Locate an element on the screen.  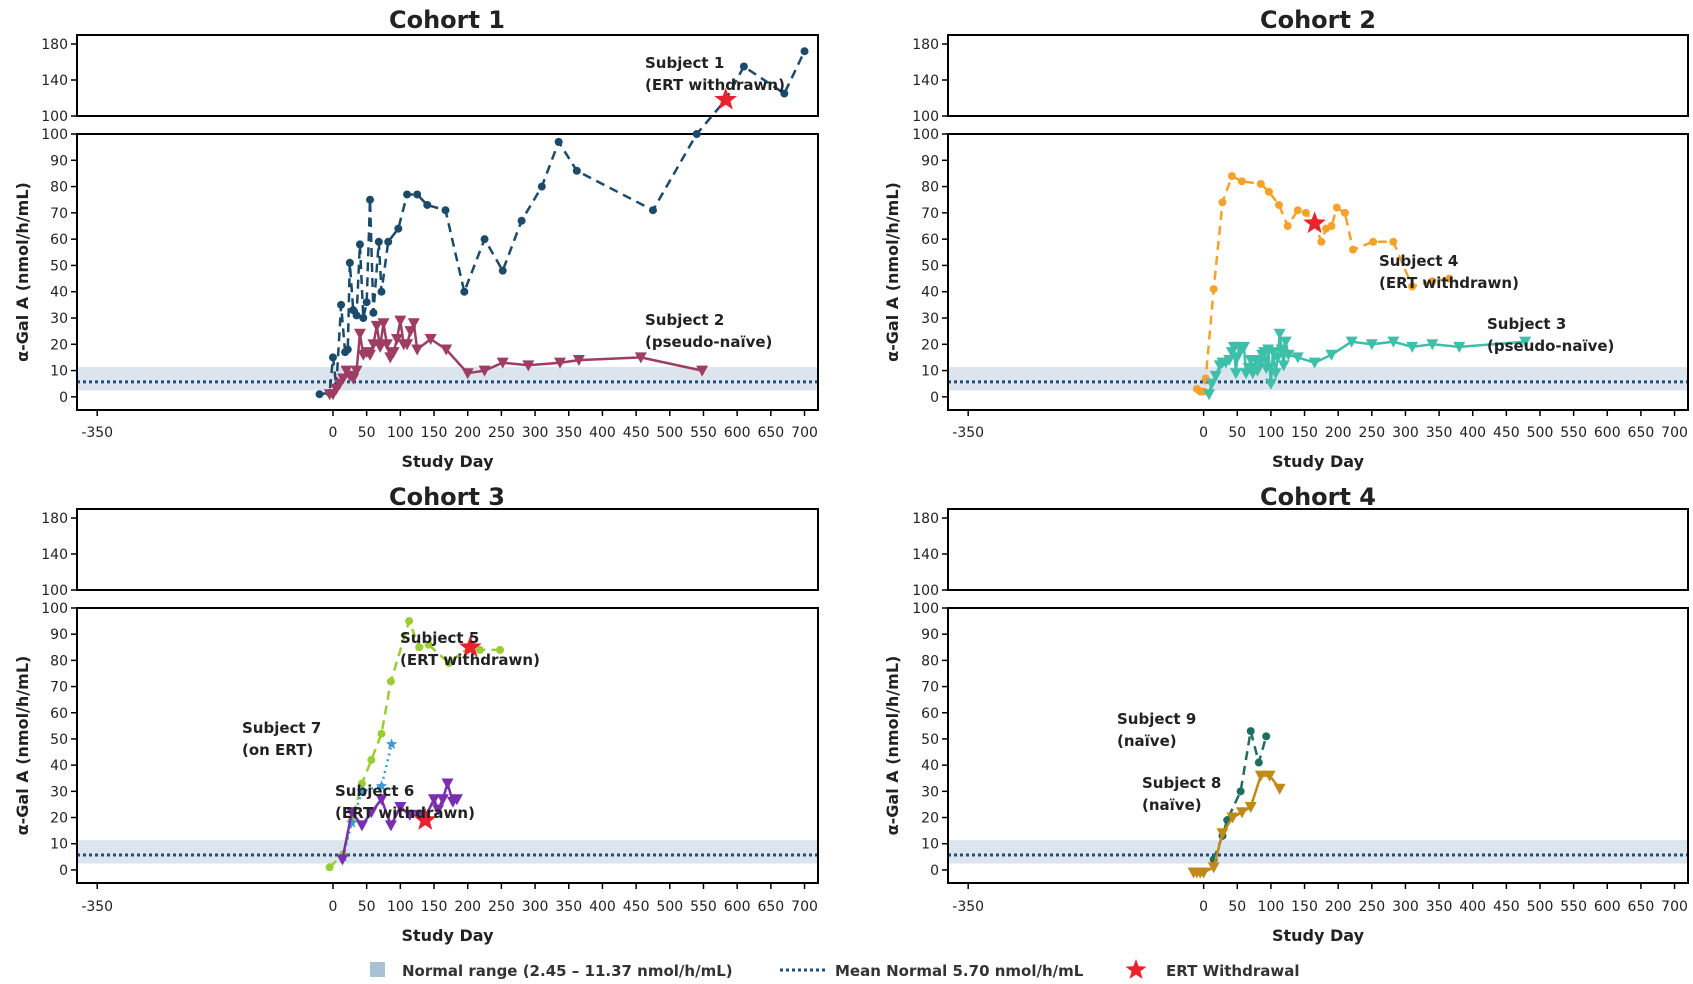
annotation-subject: Subject 5 is located at coordinates (439, 638).